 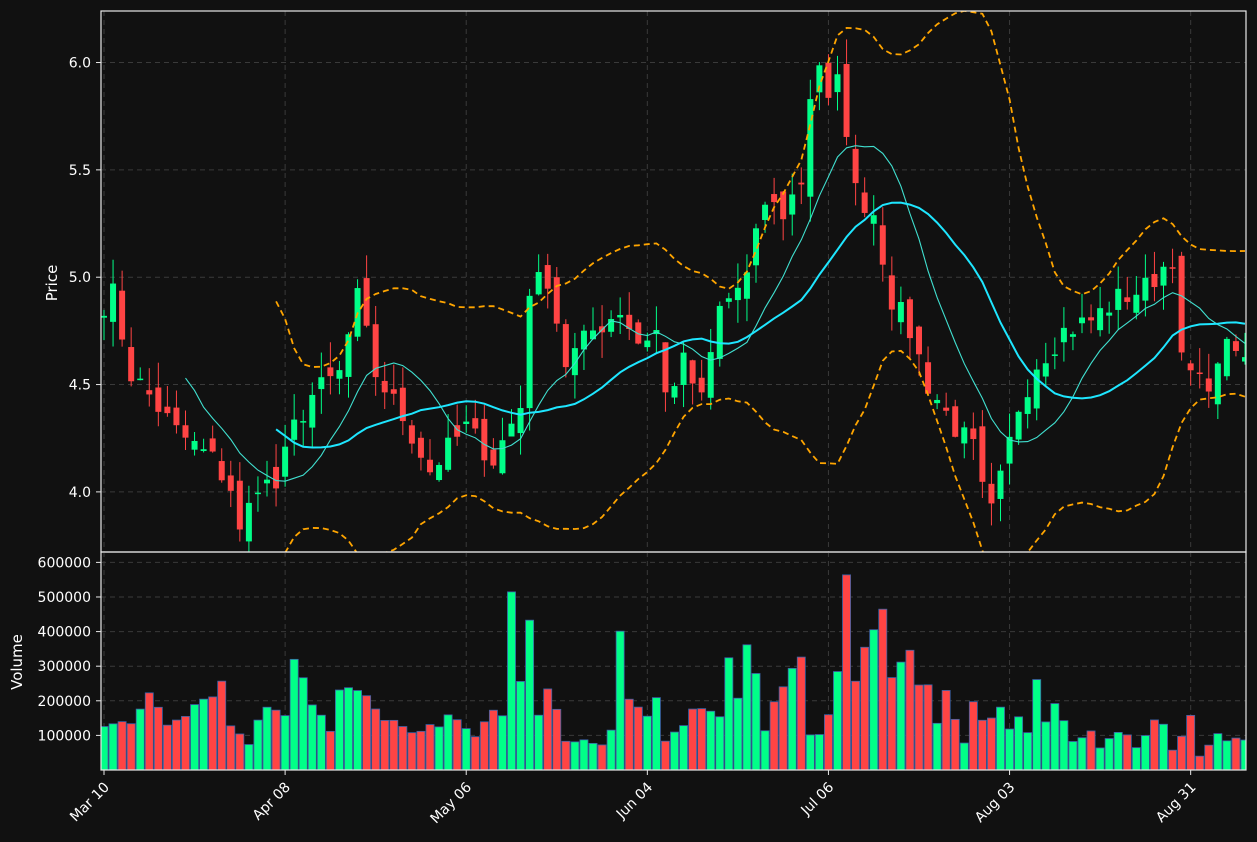 I want to click on volume-axis-ticks: 100000 200000 300000 400000 500000 600000, so click(x=69, y=649).